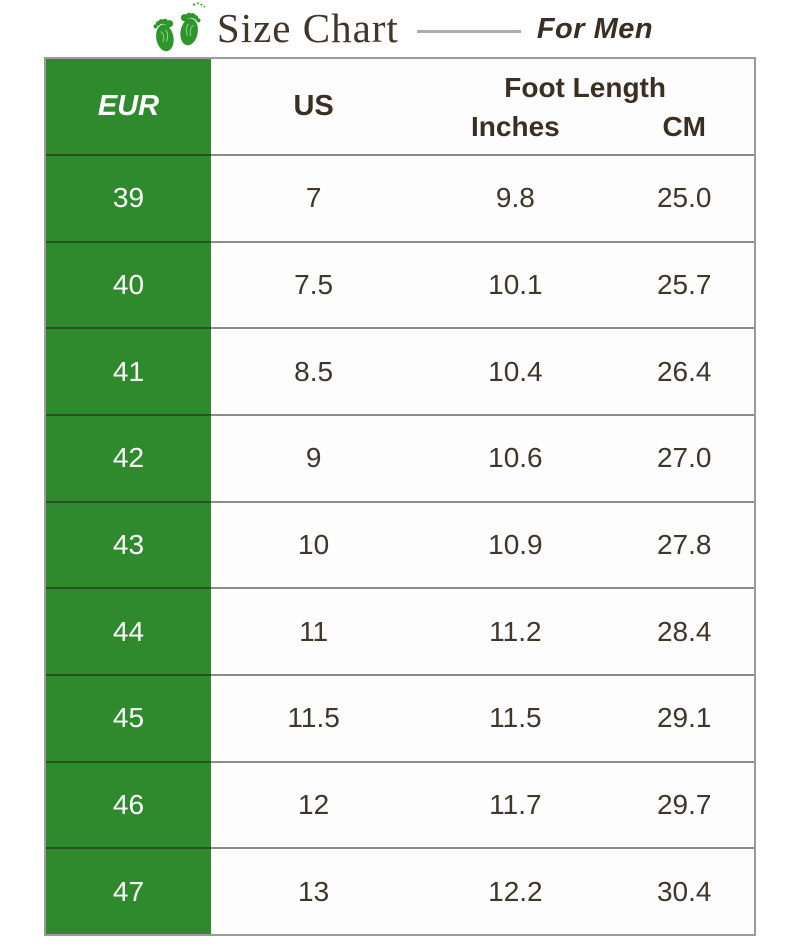  Describe the element at coordinates (515, 197) in the screenshot. I see `cell-inches: 9.8` at that location.